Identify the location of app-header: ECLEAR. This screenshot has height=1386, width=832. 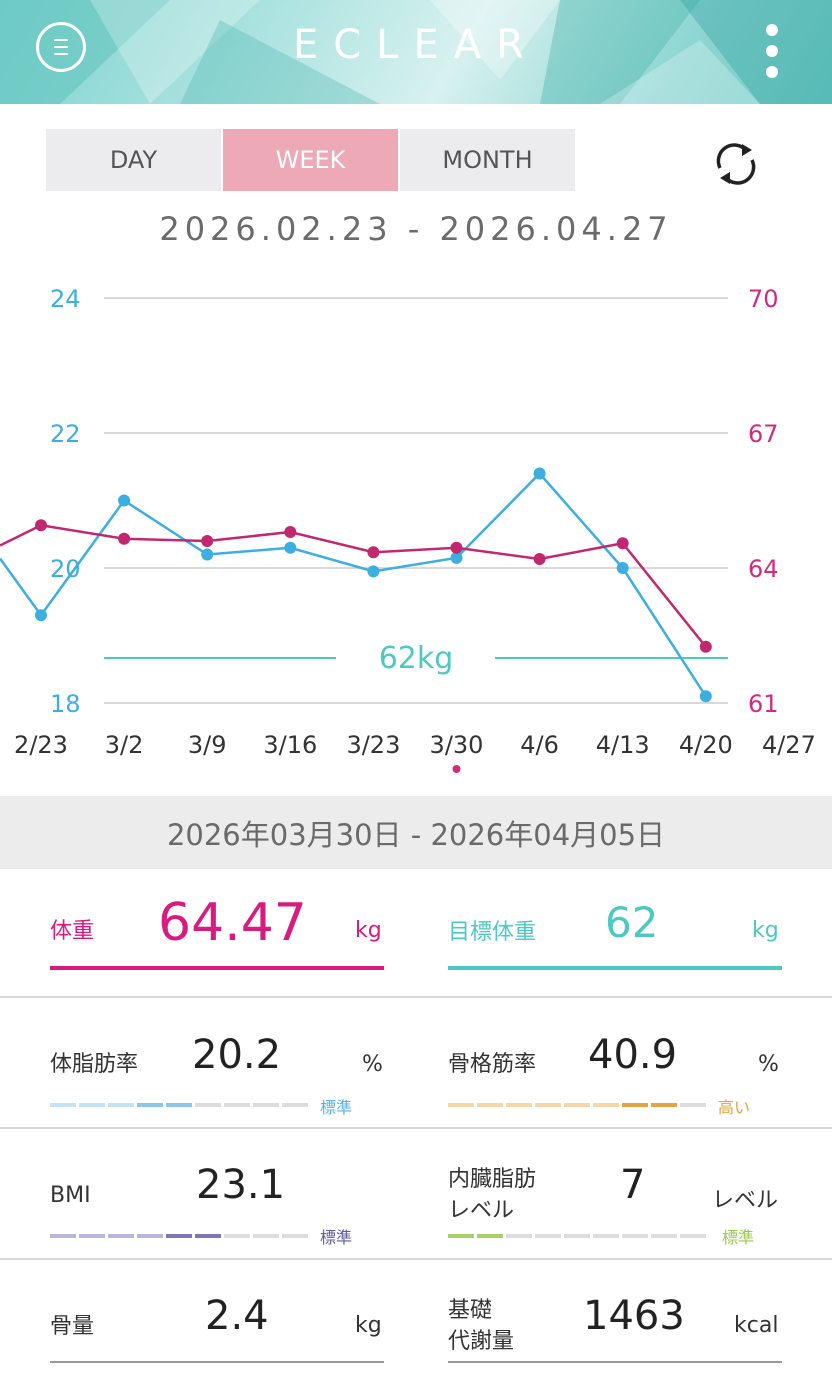
(416, 52).